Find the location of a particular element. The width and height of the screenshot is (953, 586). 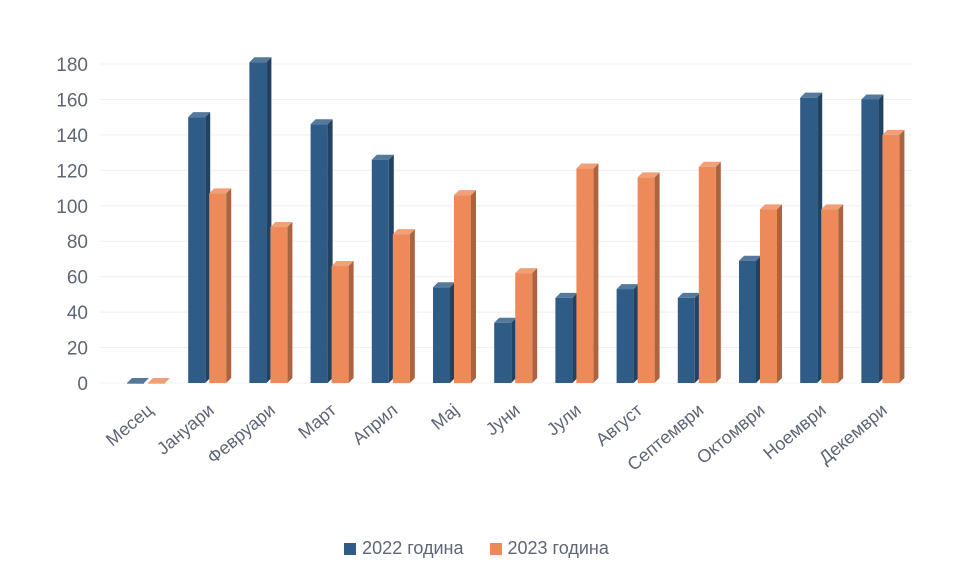

y-tick-label: 0 is located at coordinates (82, 384).